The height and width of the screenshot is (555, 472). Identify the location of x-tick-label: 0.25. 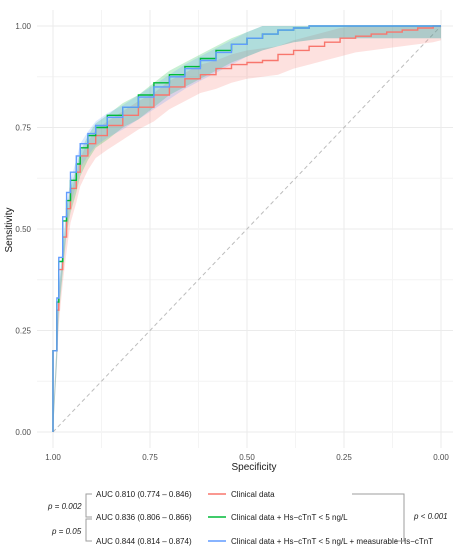
(344, 457).